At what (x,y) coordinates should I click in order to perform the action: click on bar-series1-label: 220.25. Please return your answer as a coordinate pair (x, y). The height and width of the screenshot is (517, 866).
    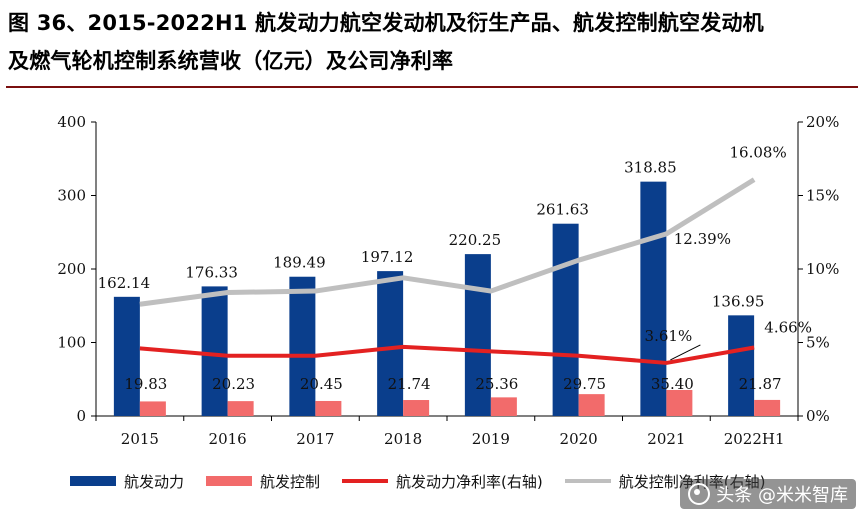
    Looking at the image, I should click on (475, 240).